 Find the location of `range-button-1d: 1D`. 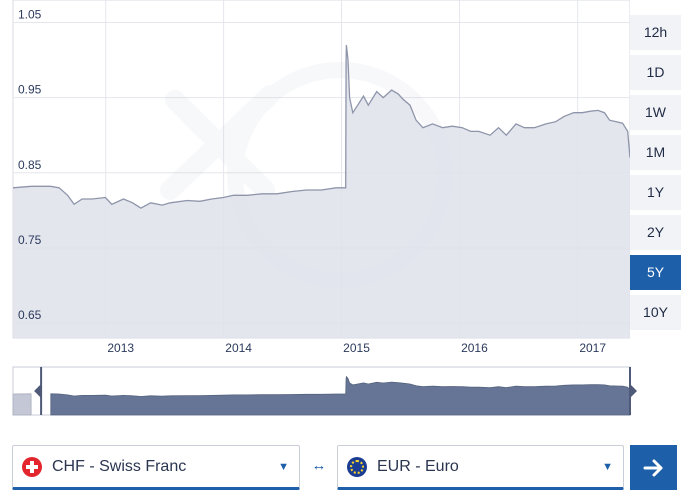

range-button-1d: 1D is located at coordinates (655, 72).